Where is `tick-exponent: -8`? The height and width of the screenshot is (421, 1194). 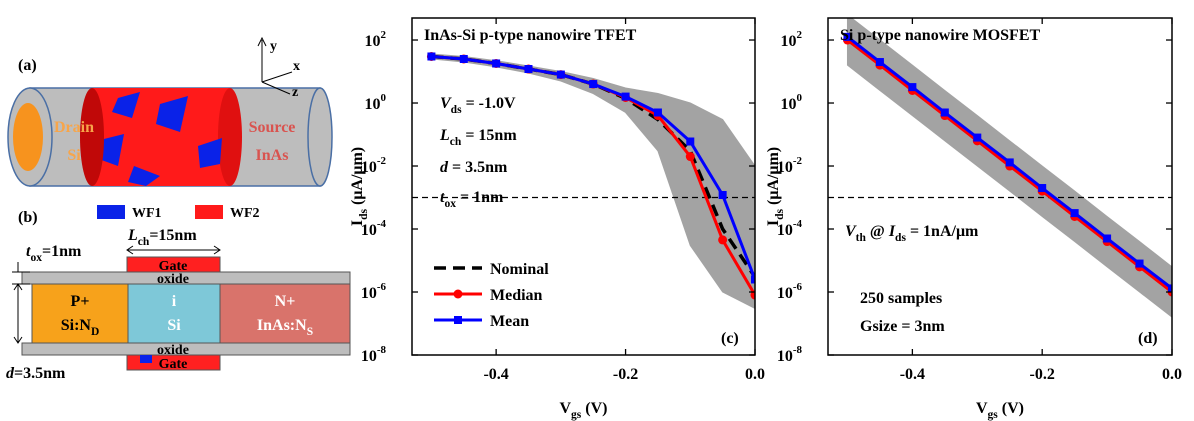
tick-exponent: -8 is located at coordinates (382, 350).